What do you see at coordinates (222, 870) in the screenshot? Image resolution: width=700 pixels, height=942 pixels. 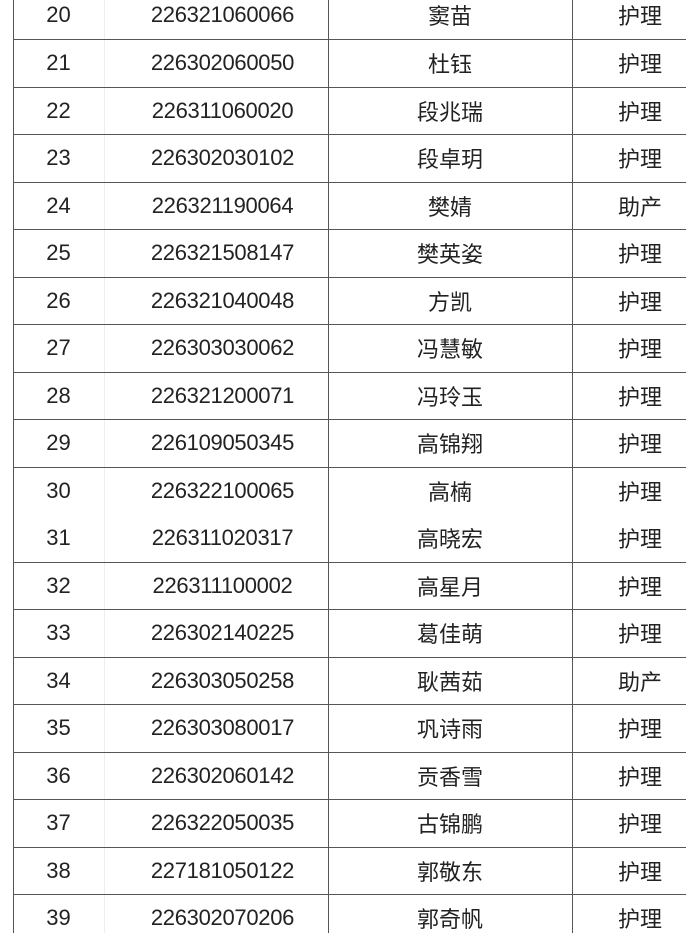 I see `student-id: 227181050122` at bounding box center [222, 870].